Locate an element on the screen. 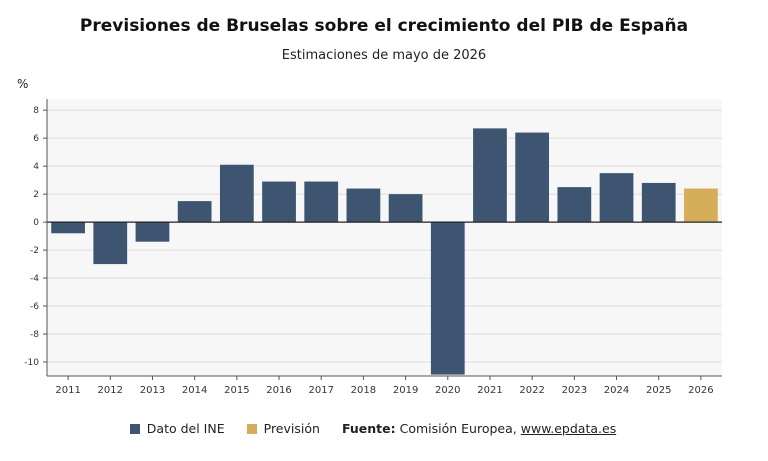  x-tick-label: 2017 is located at coordinates (320, 390).